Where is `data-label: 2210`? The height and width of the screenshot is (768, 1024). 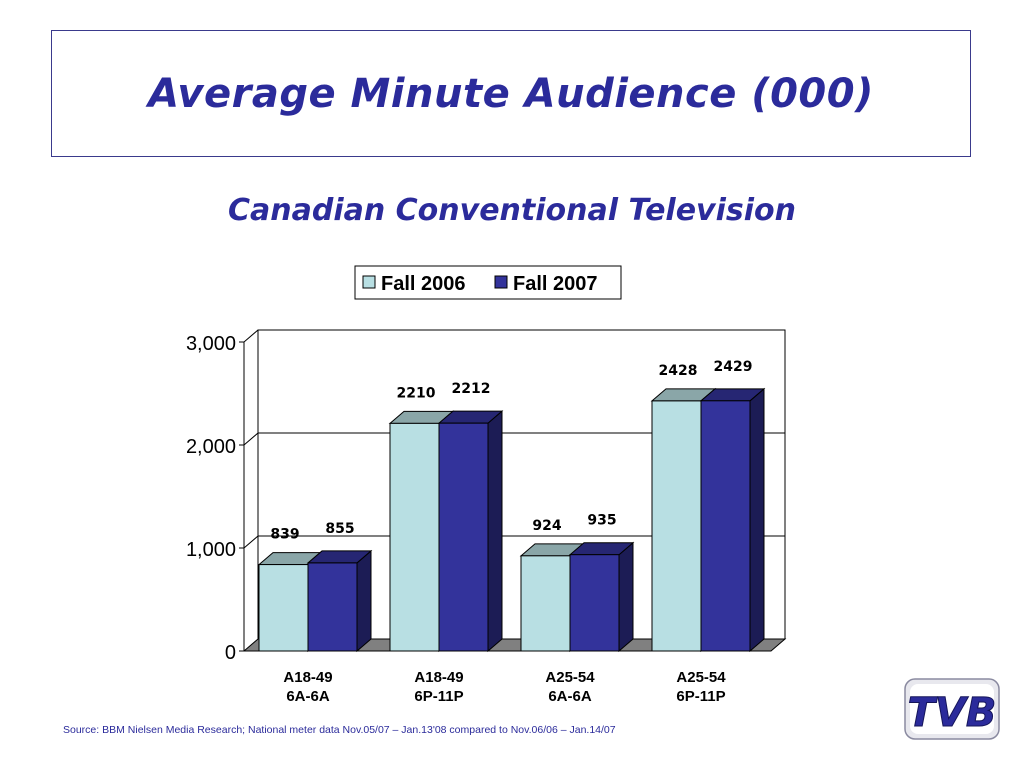 data-label: 2210 is located at coordinates (416, 393).